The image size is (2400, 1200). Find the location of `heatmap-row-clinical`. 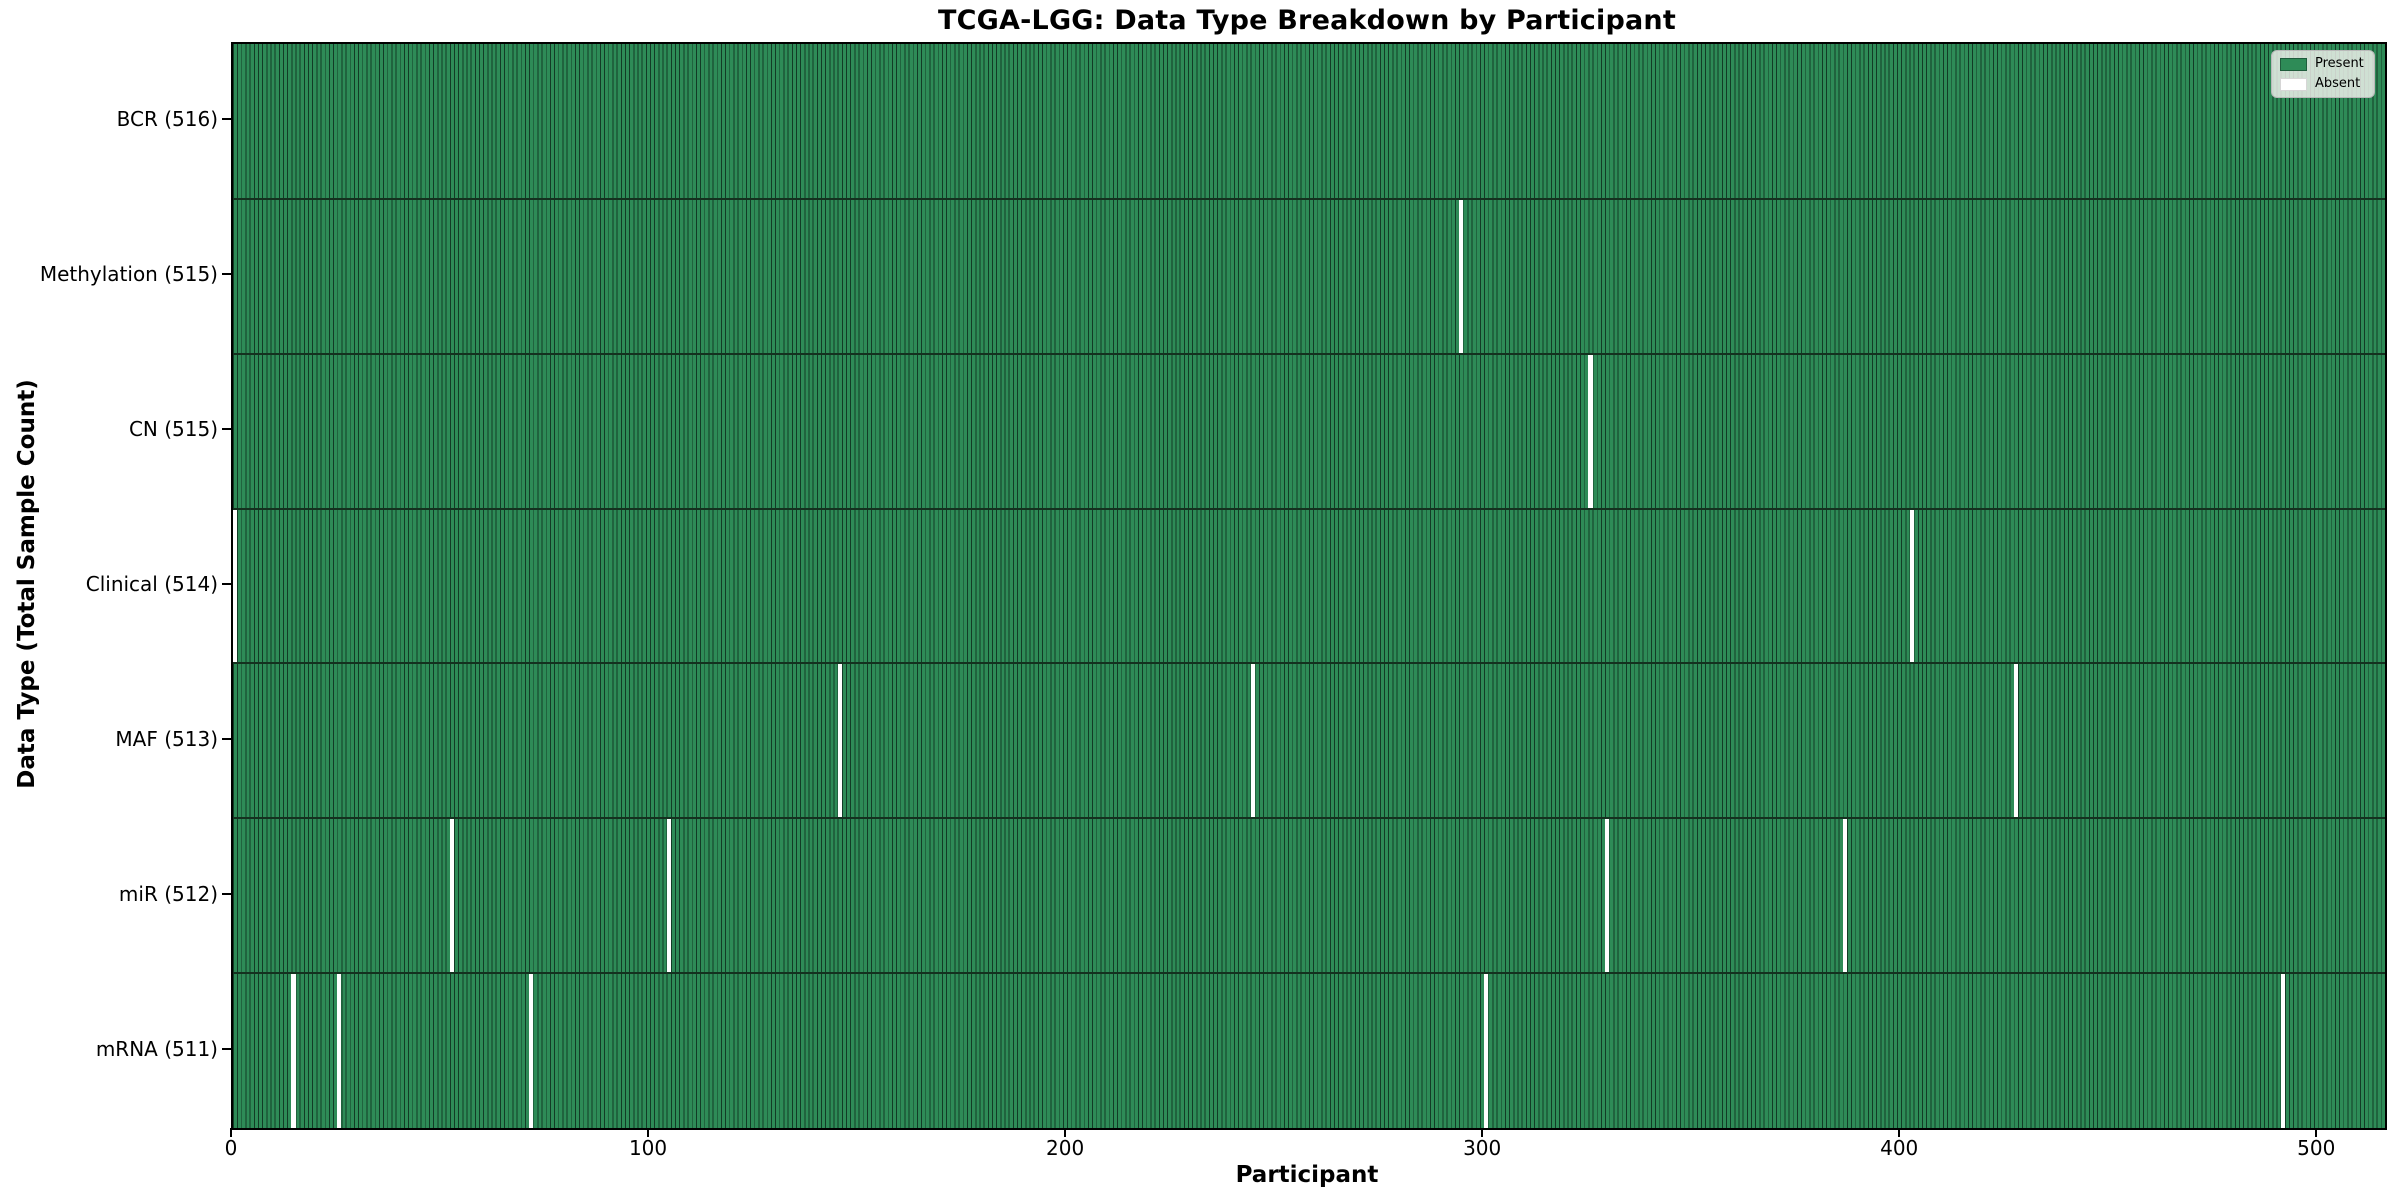

heatmap-row-clinical is located at coordinates (1309, 586).